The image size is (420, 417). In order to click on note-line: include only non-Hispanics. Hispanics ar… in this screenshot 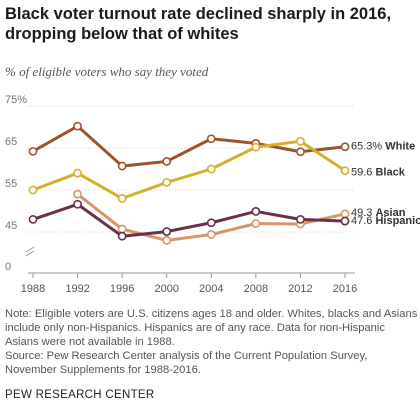, I will do `click(195, 328)`.